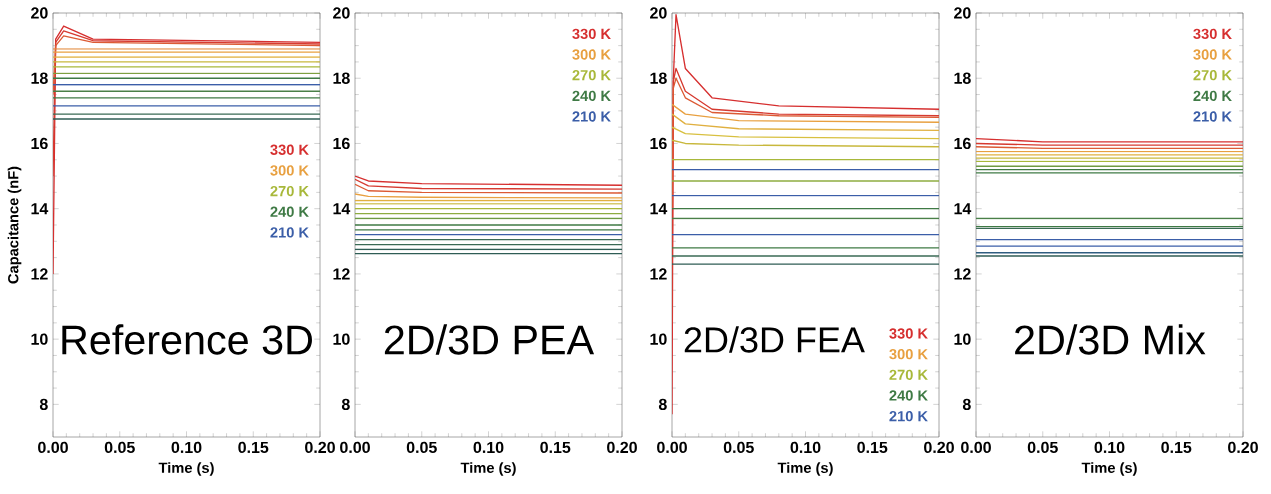 The image size is (1271, 494). What do you see at coordinates (14, 225) in the screenshot?
I see `y-axis-title: Capacitance (nF)` at bounding box center [14, 225].